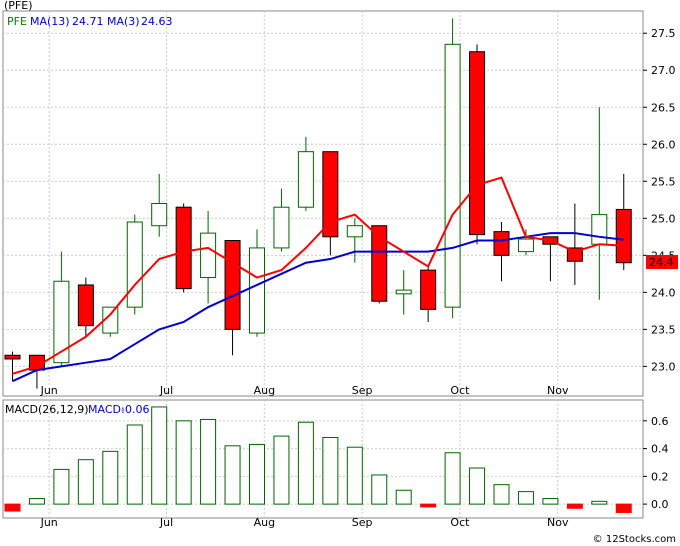 Image resolution: width=680 pixels, height=546 pixels. I want to click on price-legend: PFE MA(13) 24.71 MA(3) 24.63, so click(90, 21).